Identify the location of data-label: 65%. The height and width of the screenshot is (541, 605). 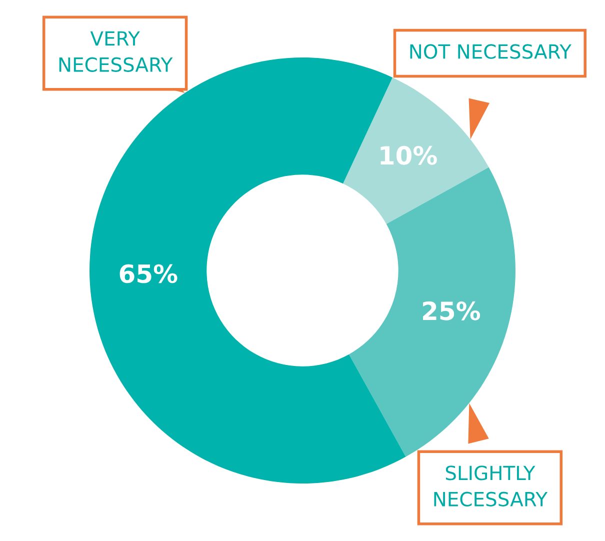
(149, 274).